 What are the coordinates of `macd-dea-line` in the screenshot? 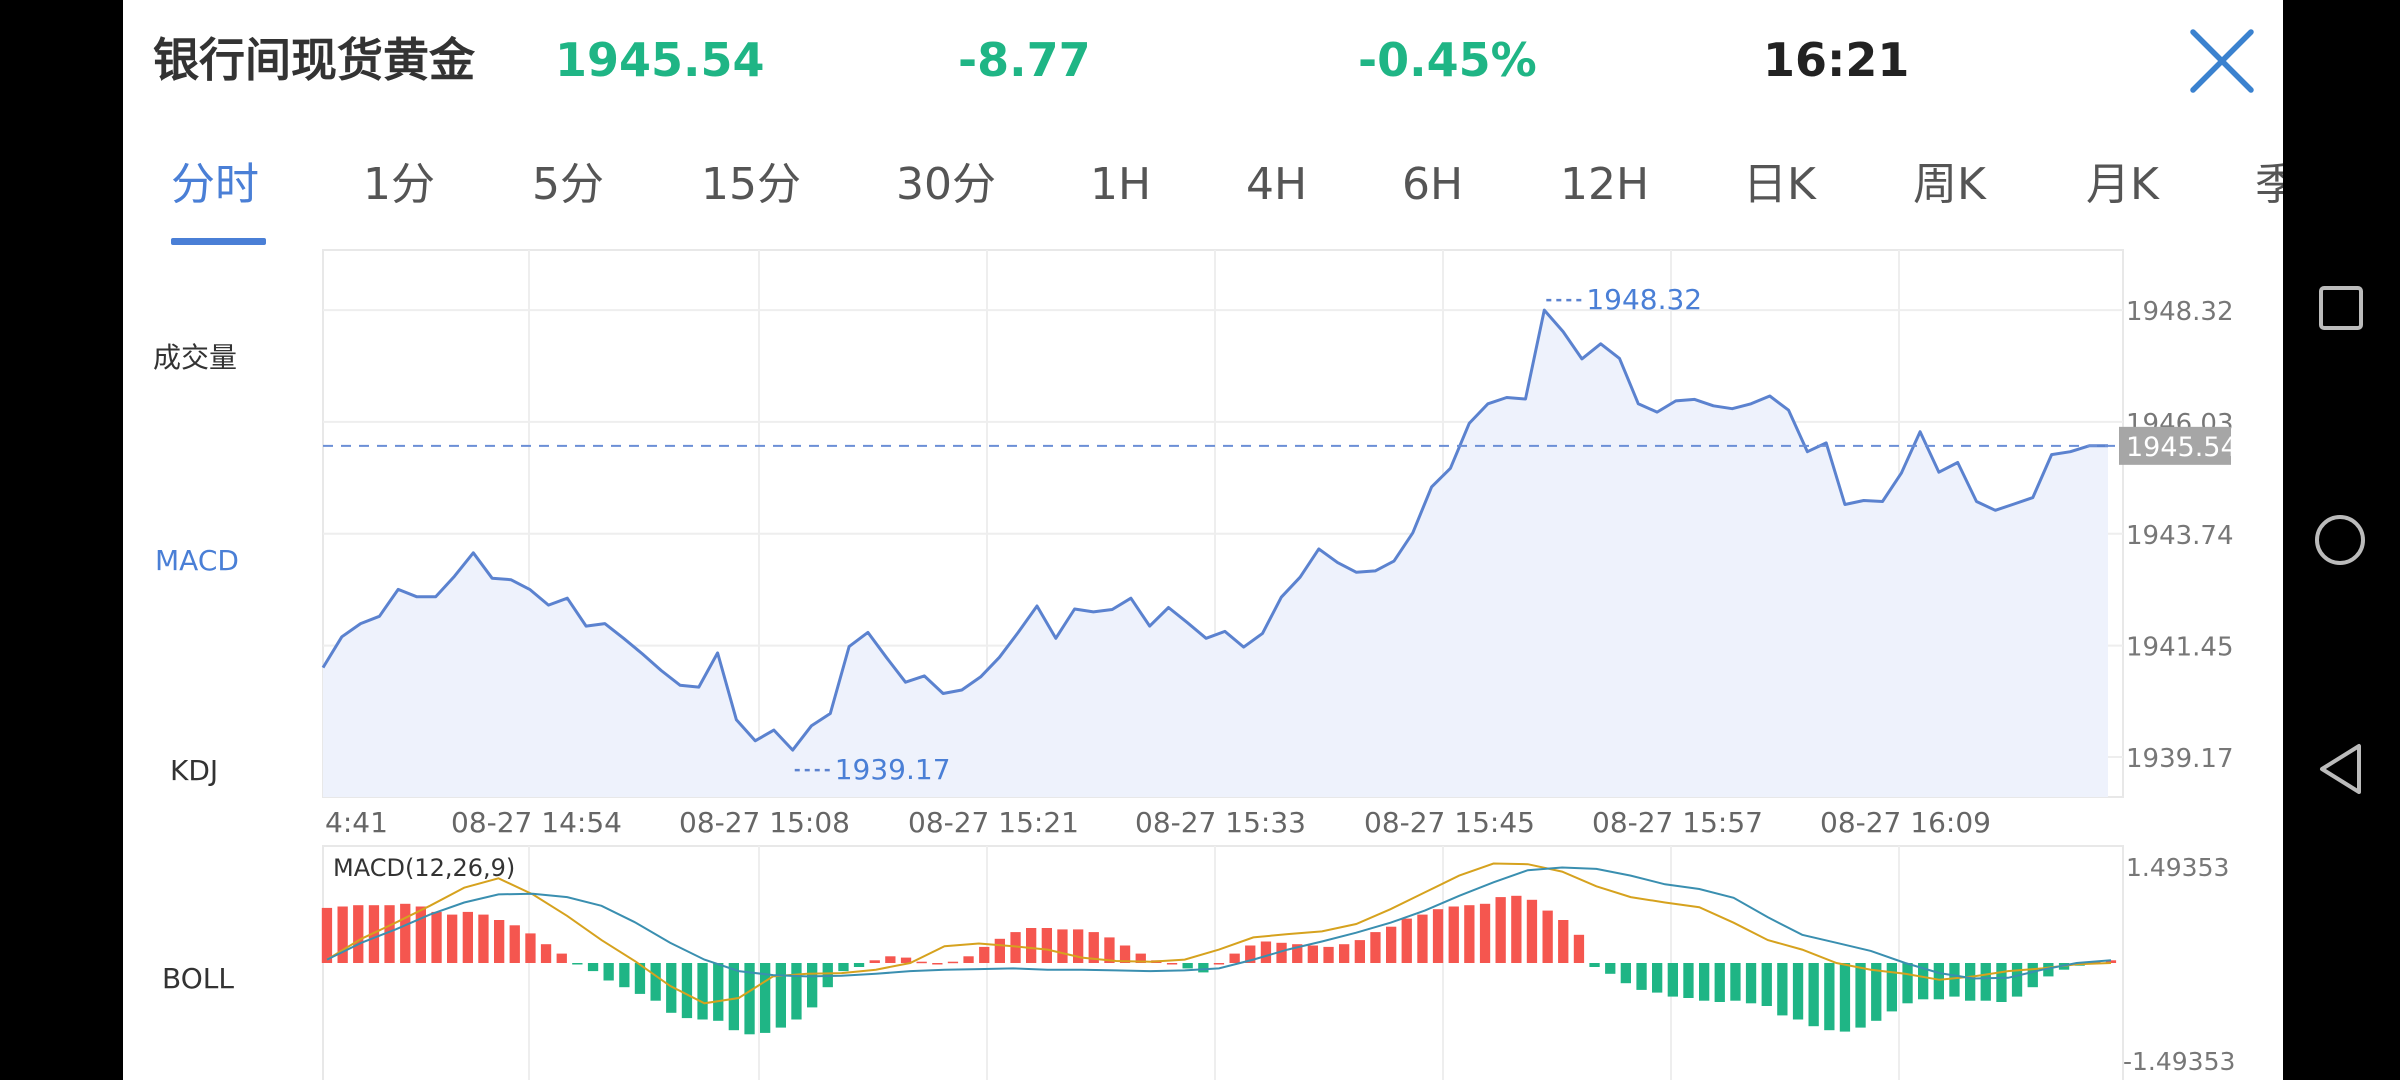 It's located at (1219, 933).